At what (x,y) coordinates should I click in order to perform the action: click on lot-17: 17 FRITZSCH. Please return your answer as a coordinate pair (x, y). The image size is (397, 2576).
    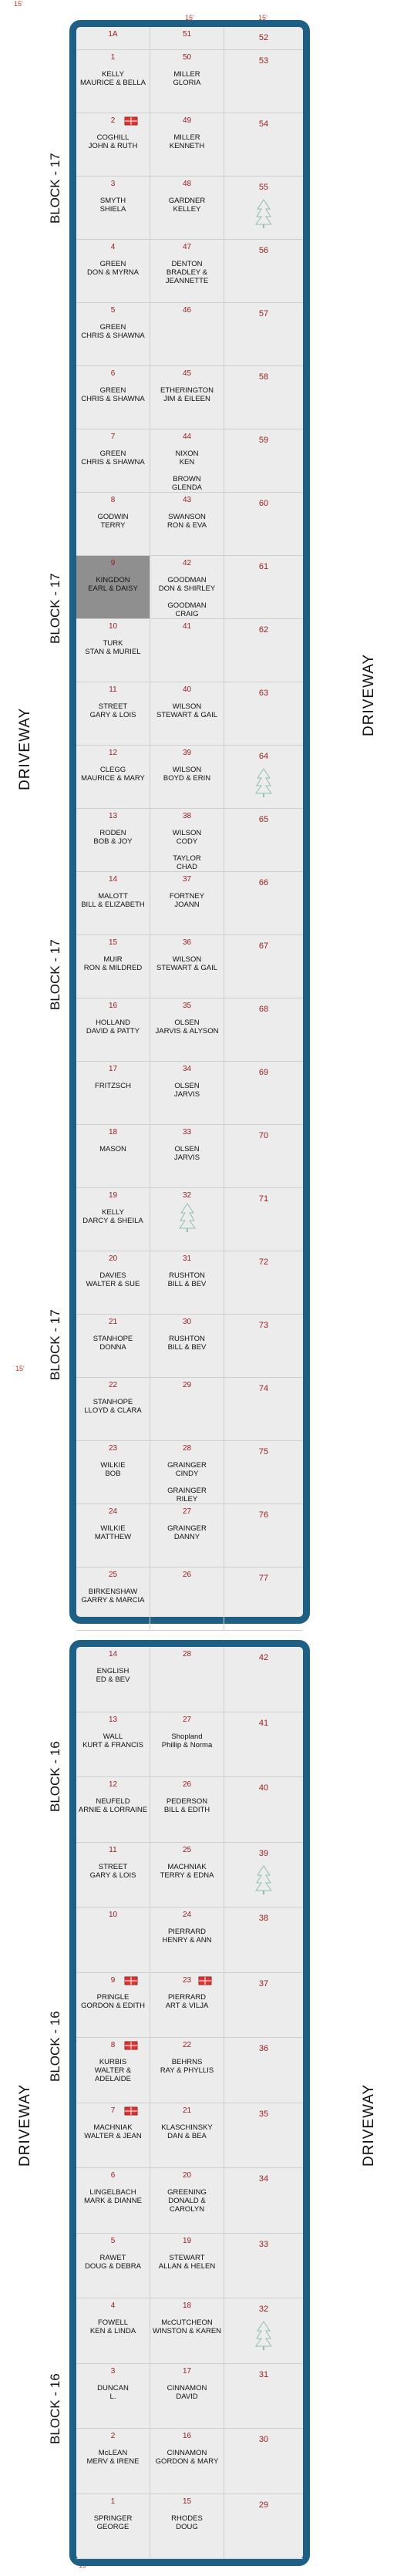
    Looking at the image, I should click on (113, 1093).